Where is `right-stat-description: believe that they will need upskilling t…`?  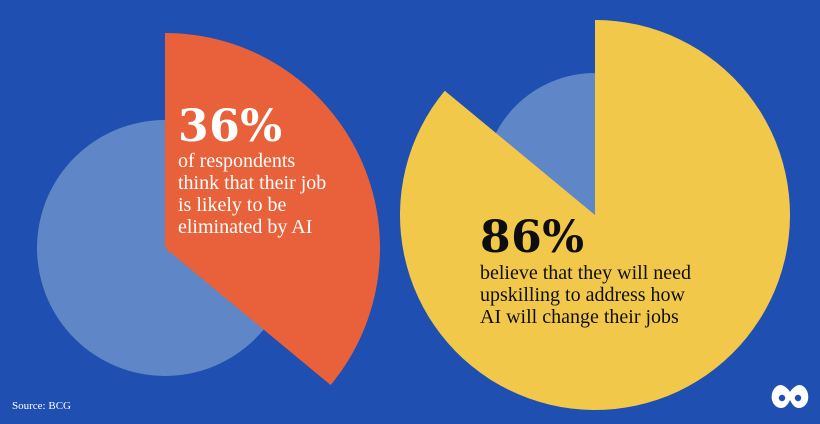 right-stat-description: believe that they will need upskilling t… is located at coordinates (586, 295).